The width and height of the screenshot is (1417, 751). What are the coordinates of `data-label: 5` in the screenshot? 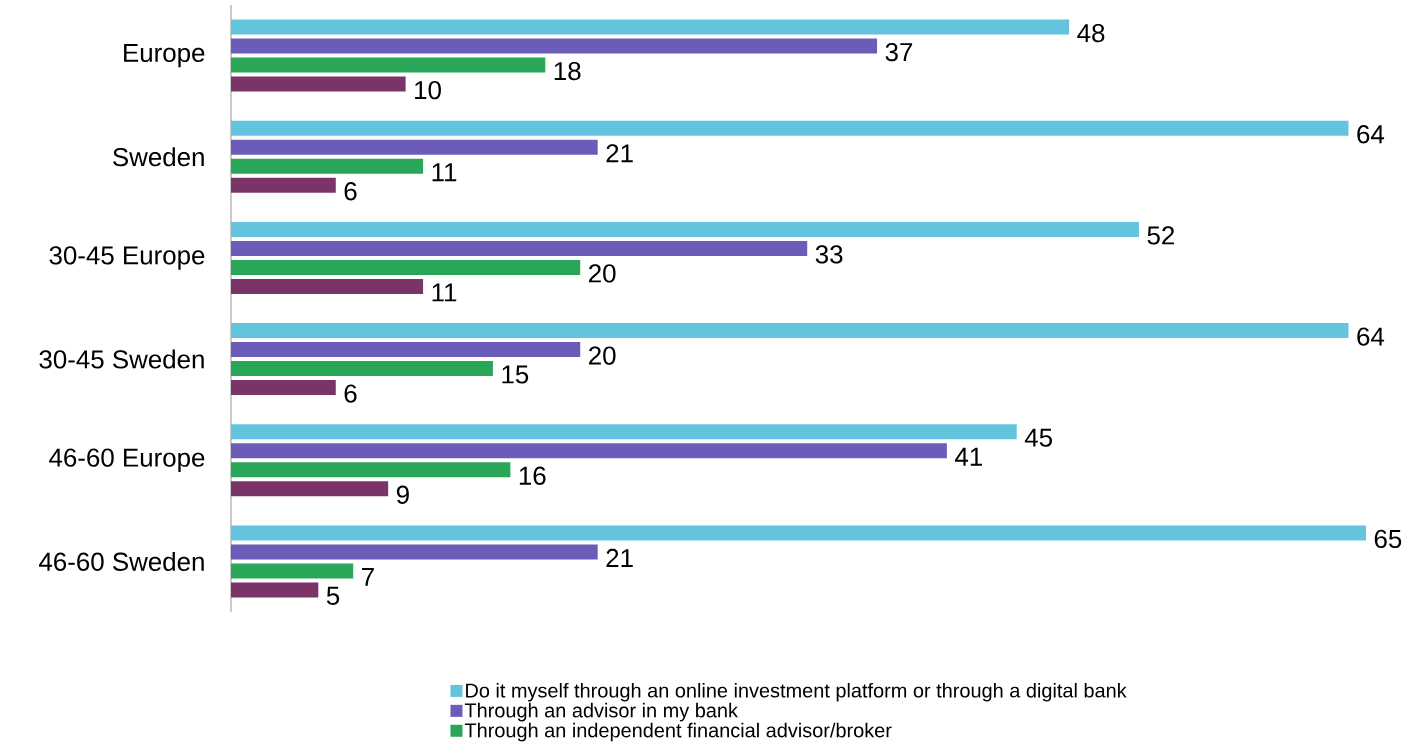 It's located at (333, 595).